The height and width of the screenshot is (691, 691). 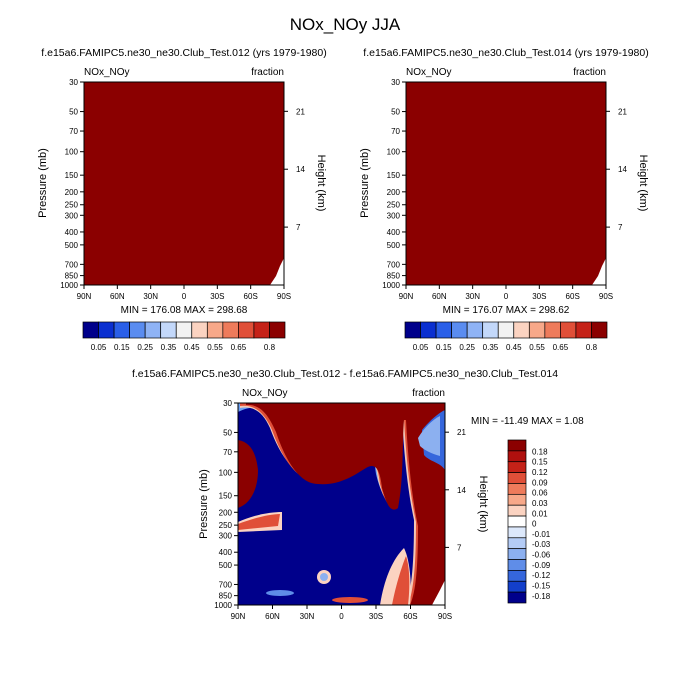 What do you see at coordinates (540, 472) in the screenshot?
I see `colorbar-label: 0.12` at bounding box center [540, 472].